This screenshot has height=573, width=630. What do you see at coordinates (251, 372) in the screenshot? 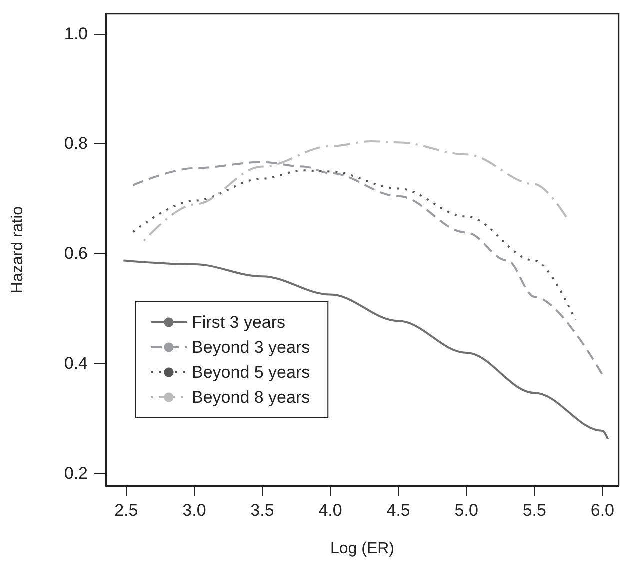
I see `legend-label: Beyond 5 years` at bounding box center [251, 372].